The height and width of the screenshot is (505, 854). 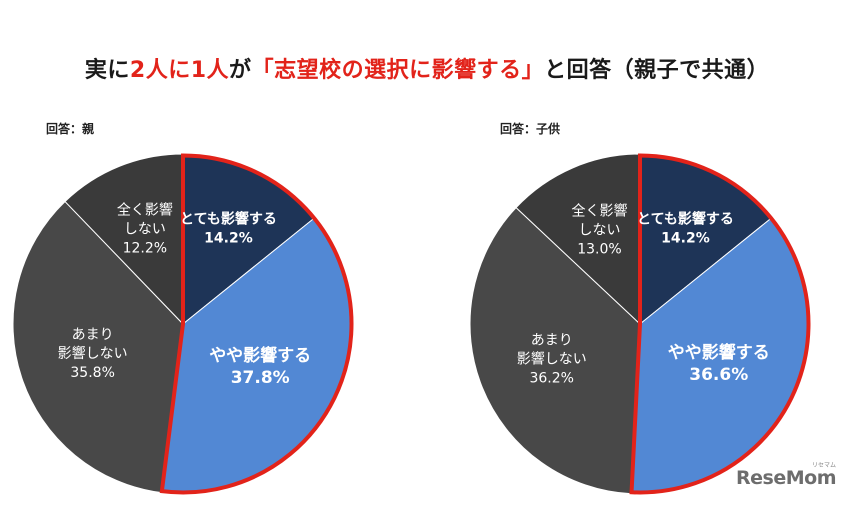 I want to click on child-text-not-very-influential: 影響しない, so click(x=552, y=359).